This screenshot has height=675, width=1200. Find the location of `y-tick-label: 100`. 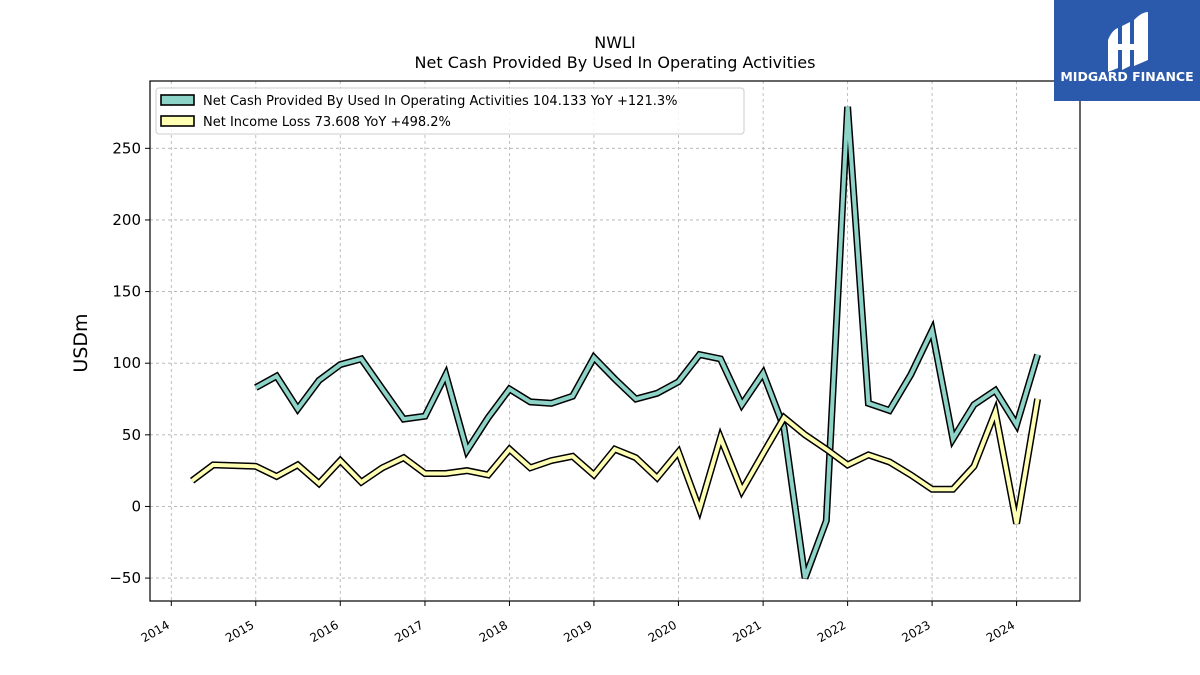

y-tick-label: 100 is located at coordinates (126, 363).